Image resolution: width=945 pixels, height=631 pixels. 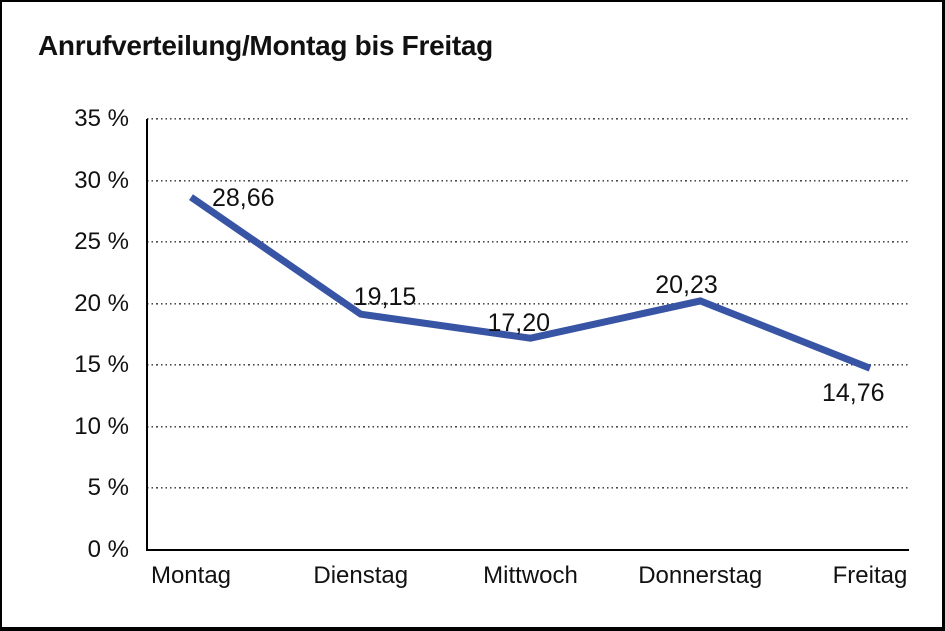 I want to click on y-axis-tick-label: 0 %, so click(x=108, y=549).